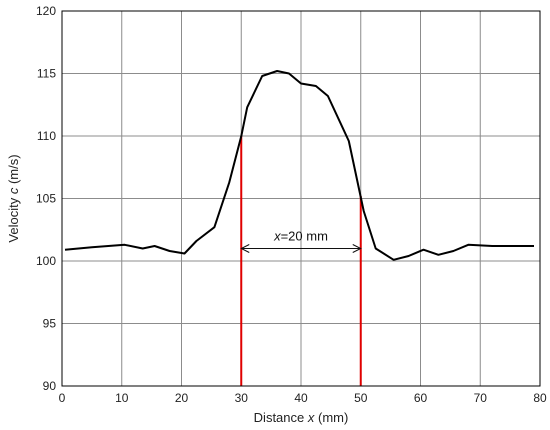 Image resolution: width=550 pixels, height=430 pixels. Describe the element at coordinates (540, 398) in the screenshot. I see `x-tick-label: 80` at that location.